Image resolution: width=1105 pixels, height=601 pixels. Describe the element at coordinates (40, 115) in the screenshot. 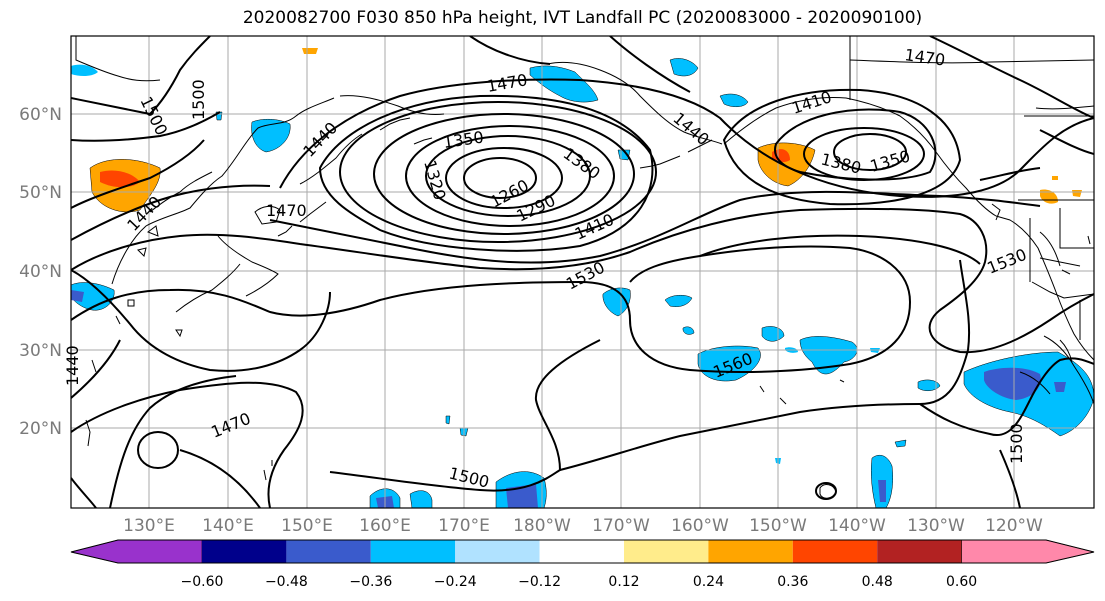

I see `lat-label: 60°N` at that location.